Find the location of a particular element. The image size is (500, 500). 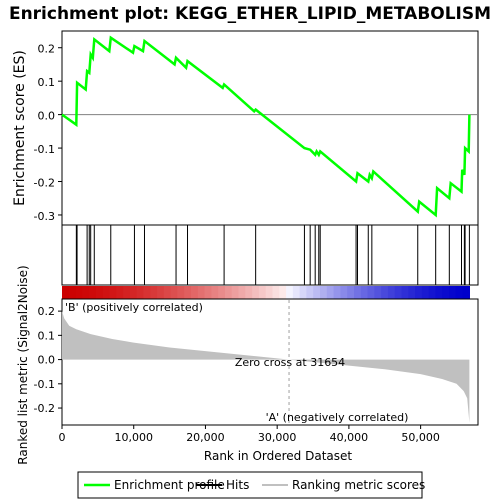

hits-panel-frame is located at coordinates (270, 255).